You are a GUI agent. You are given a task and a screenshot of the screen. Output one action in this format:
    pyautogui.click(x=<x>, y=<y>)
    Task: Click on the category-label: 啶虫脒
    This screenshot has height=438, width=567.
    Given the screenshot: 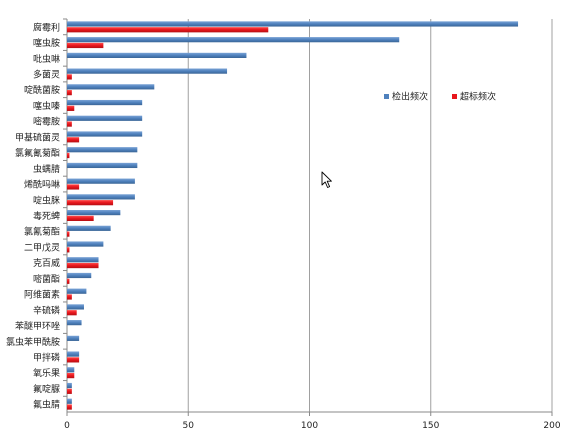 What is the action you would take?
    pyautogui.click(x=46, y=200)
    